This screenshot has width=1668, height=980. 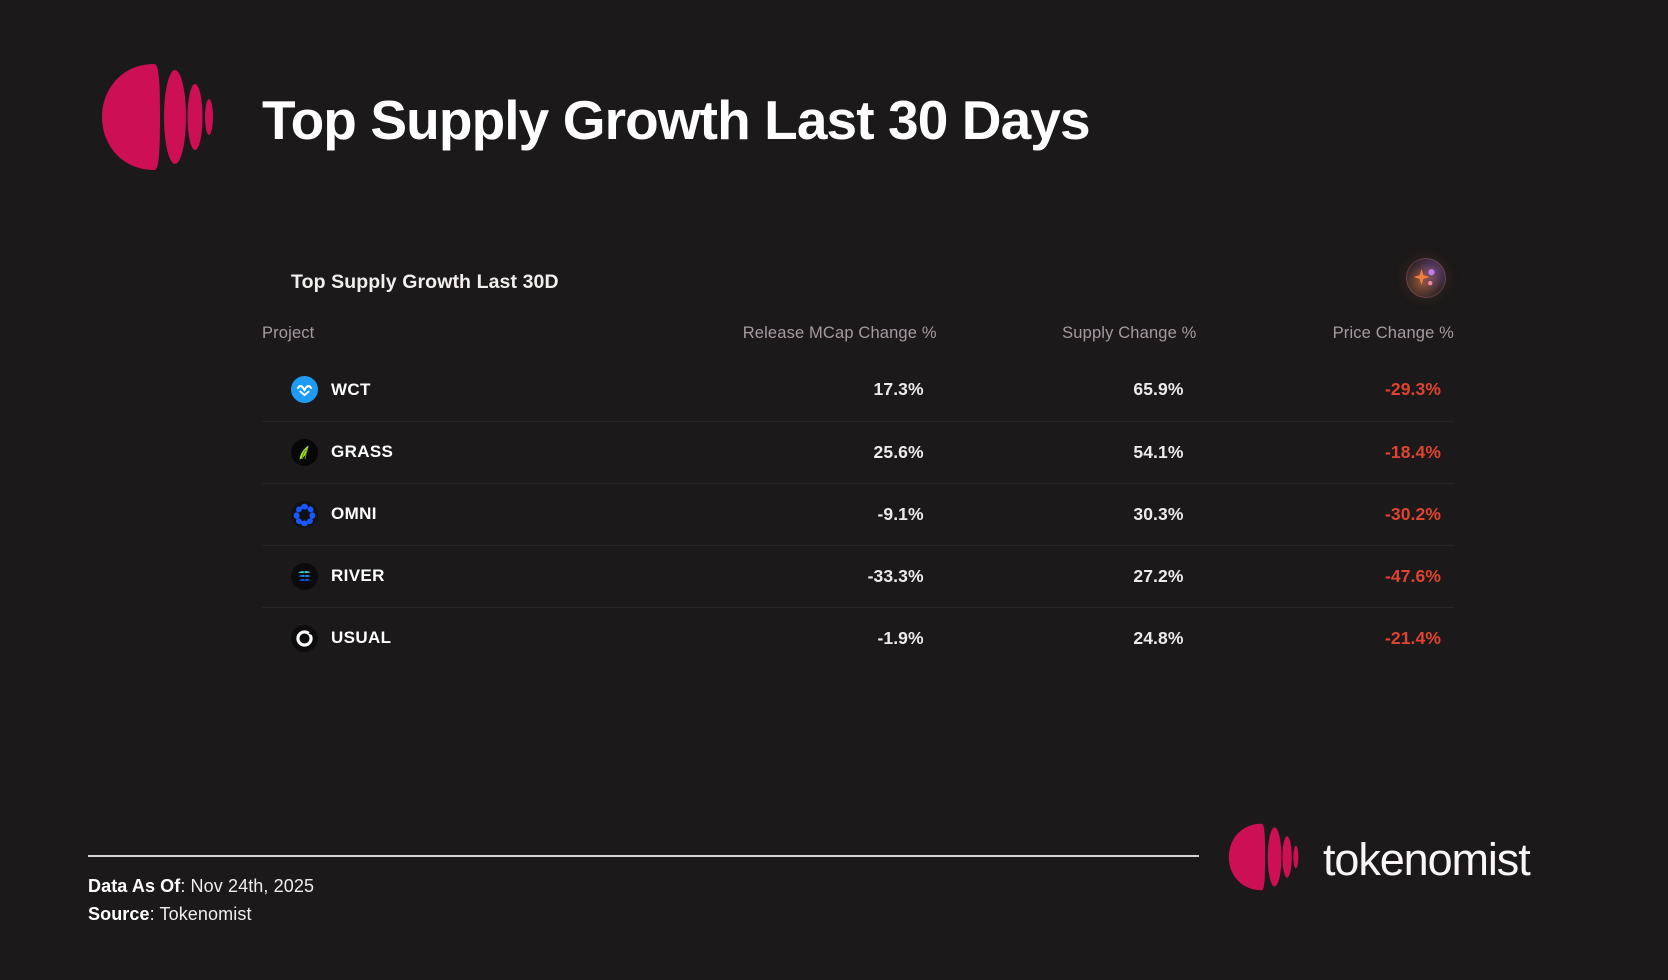 I want to click on data-as-of-label: Data As Of, so click(x=134, y=886).